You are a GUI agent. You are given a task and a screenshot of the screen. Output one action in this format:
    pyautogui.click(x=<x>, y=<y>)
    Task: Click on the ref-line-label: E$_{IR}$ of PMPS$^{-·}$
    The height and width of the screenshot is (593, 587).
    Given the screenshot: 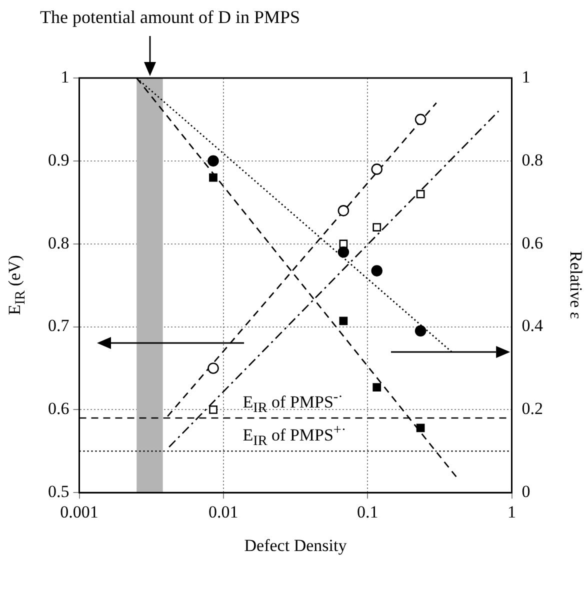 What is the action you would take?
    pyautogui.click(x=292, y=402)
    